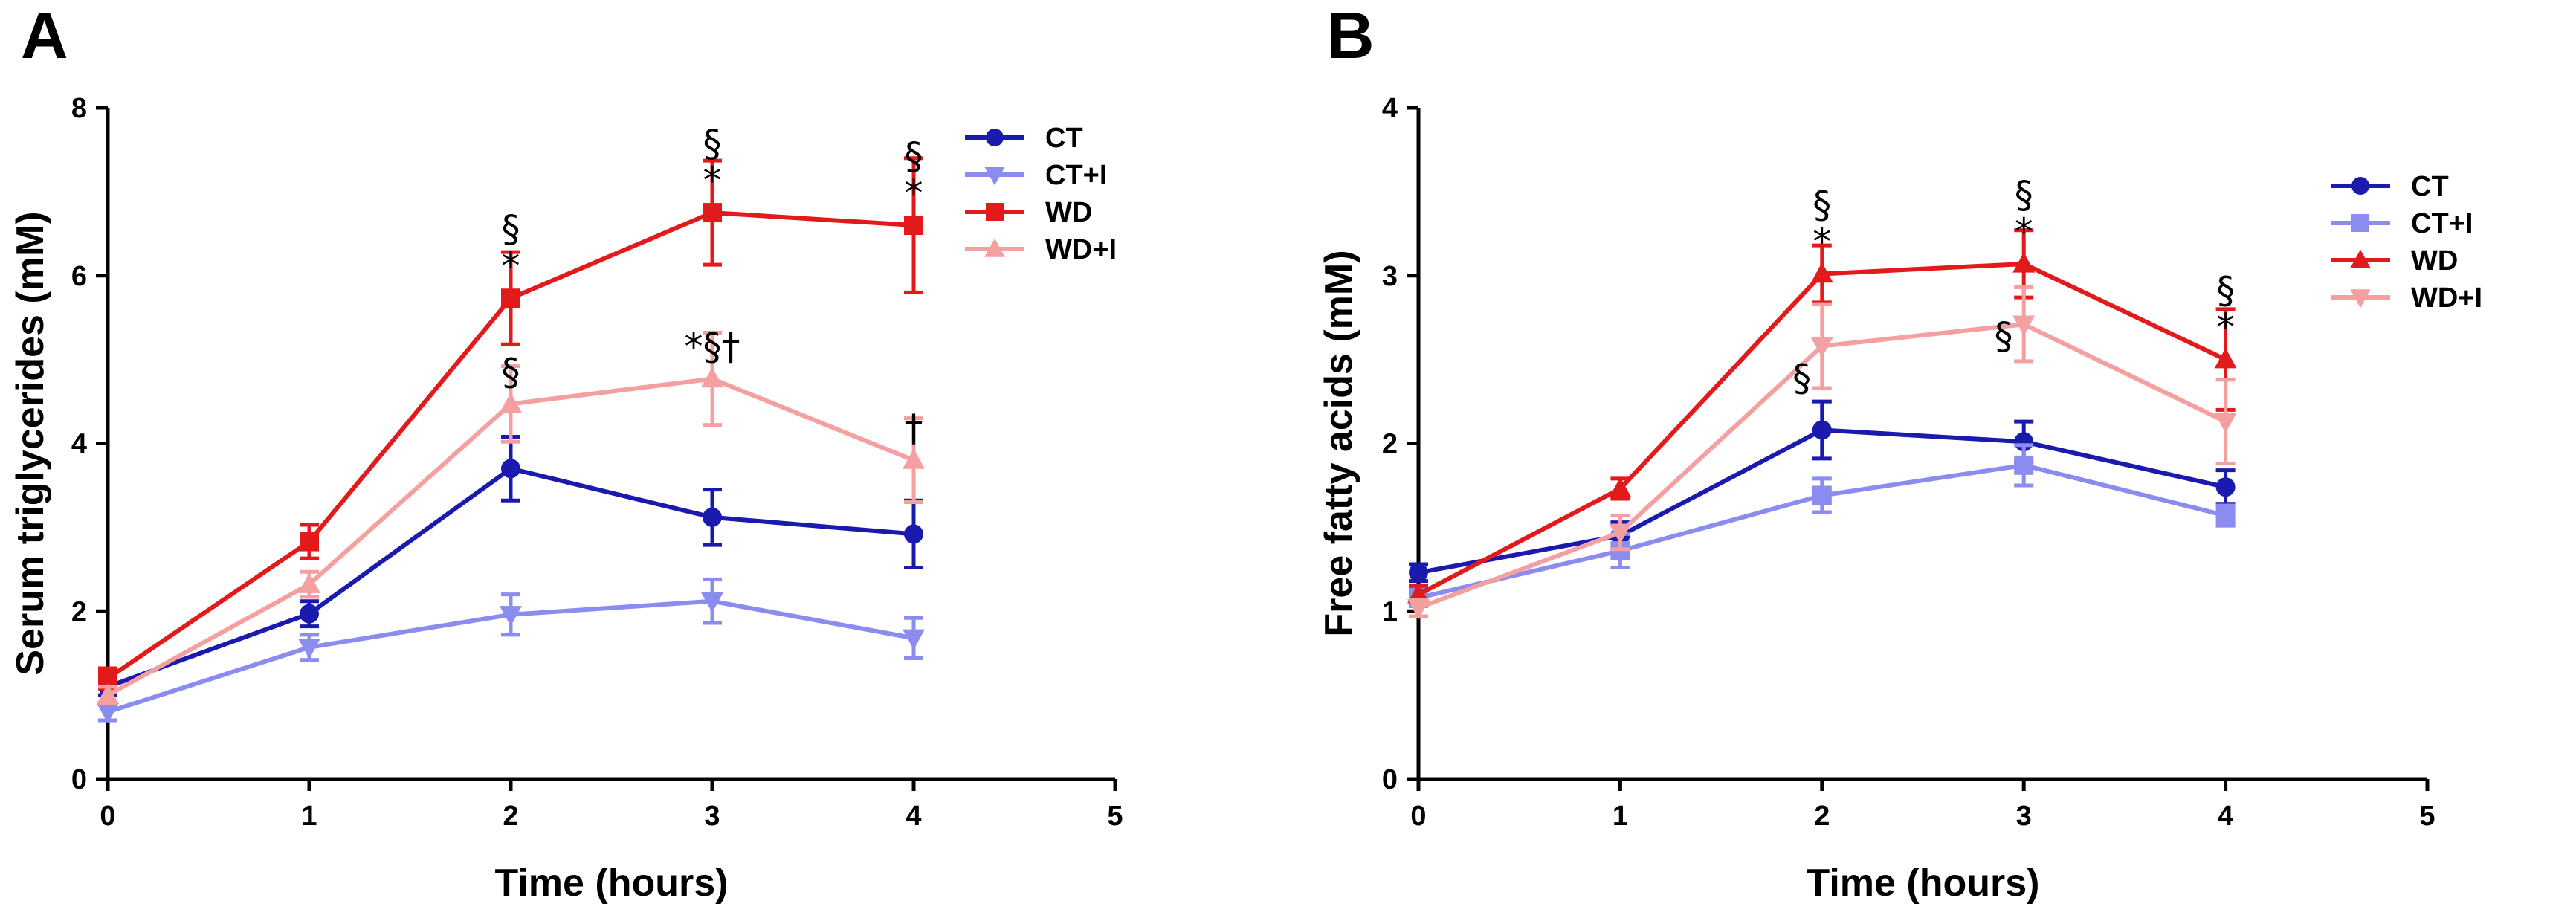 Image resolution: width=2576 pixels, height=924 pixels. I want to click on y-tick-label: 4, so click(1390, 109).